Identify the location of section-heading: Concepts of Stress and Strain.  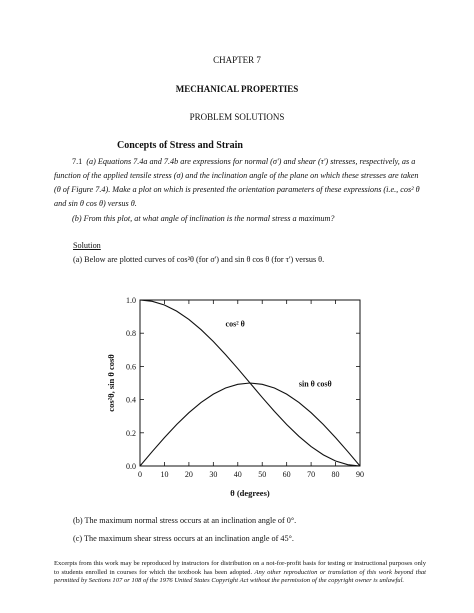
(180, 145).